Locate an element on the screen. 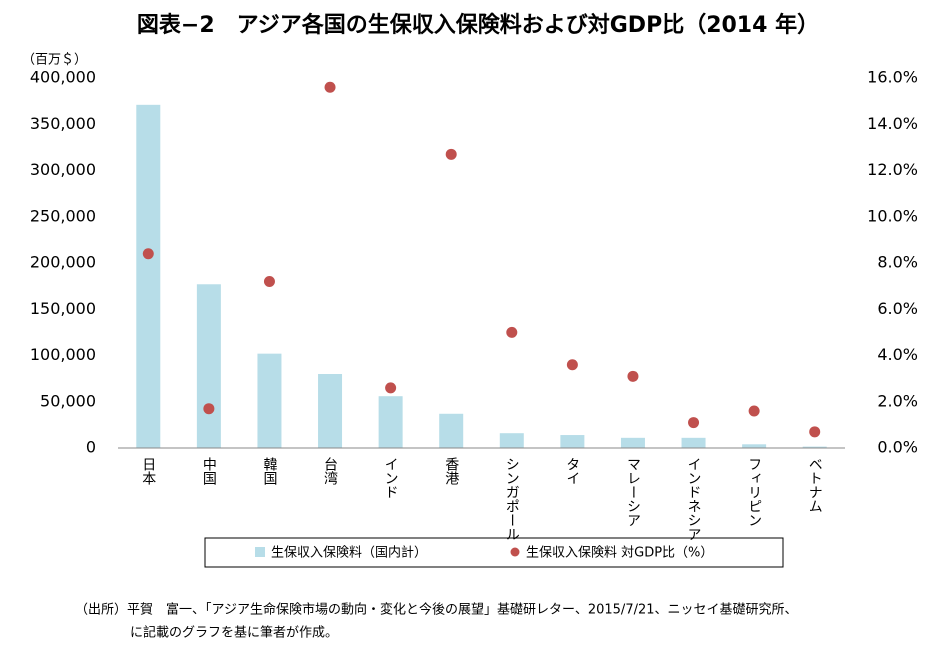 The width and height of the screenshot is (935, 655). x-tick-label: フィリピン is located at coordinates (754, 492).